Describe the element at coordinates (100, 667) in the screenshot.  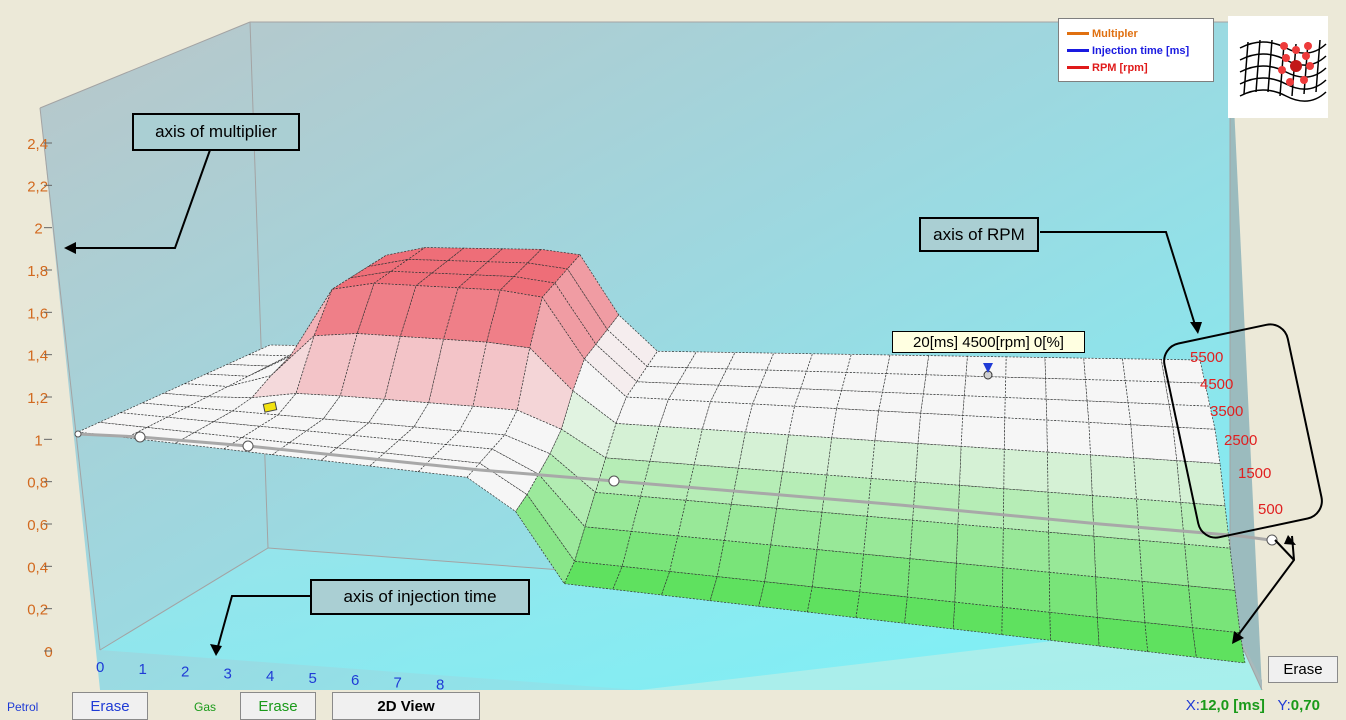
I see `x-tick-label: 0` at that location.